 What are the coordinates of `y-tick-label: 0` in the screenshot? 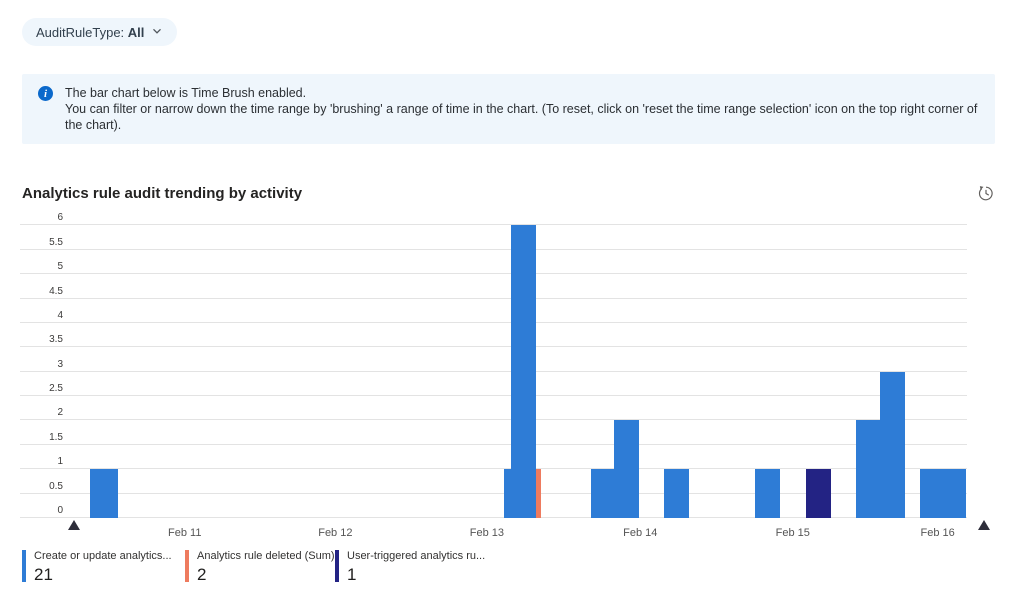 It's located at (60, 510).